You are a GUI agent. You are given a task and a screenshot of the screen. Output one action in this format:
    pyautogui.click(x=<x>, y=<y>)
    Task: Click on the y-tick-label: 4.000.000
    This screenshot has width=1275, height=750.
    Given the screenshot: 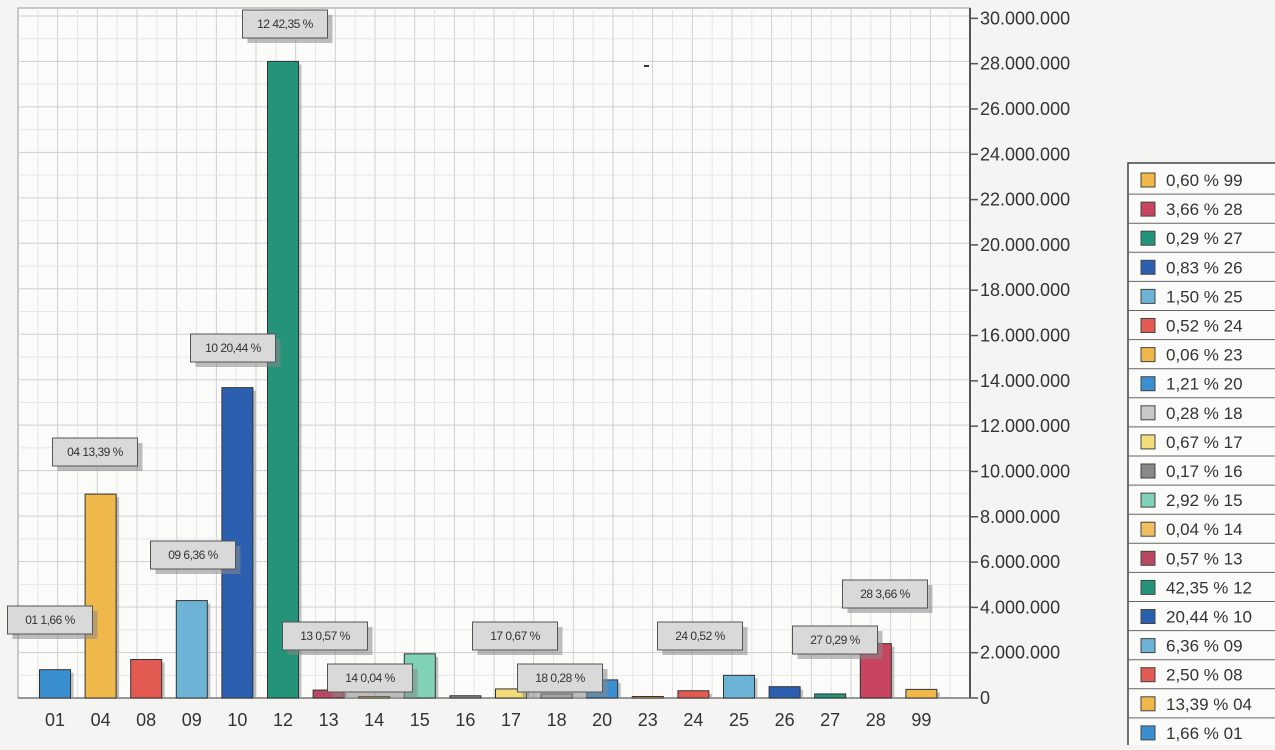 What is the action you would take?
    pyautogui.click(x=1020, y=607)
    